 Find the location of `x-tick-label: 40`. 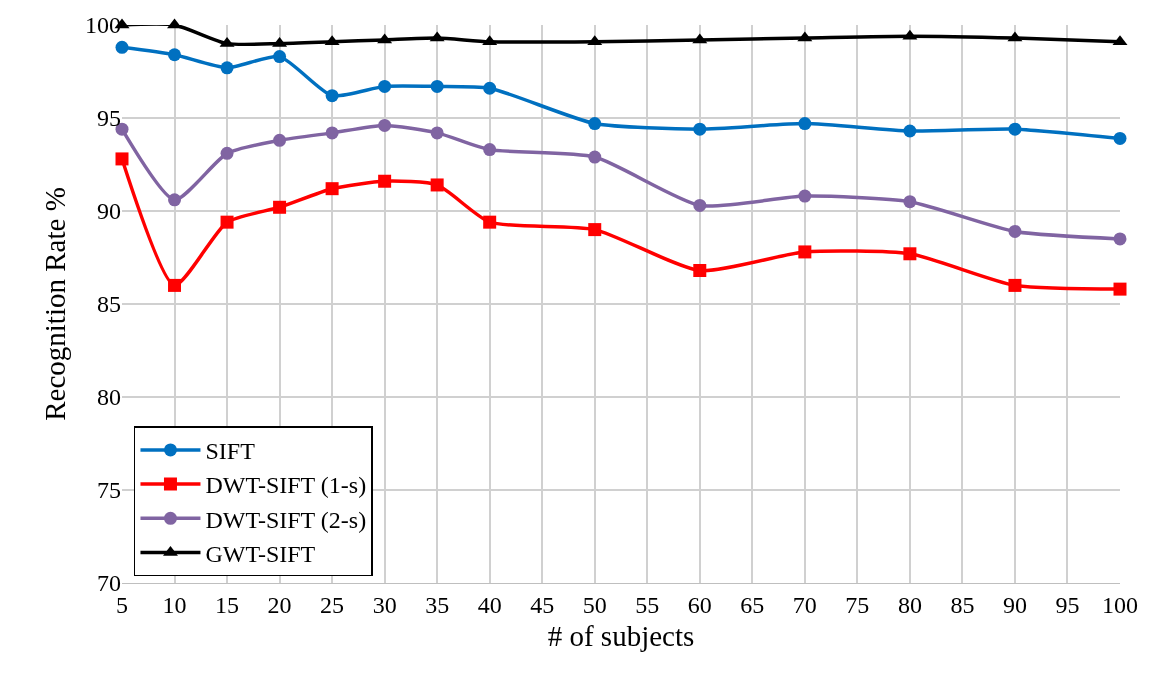

x-tick-label: 40 is located at coordinates (489, 604).